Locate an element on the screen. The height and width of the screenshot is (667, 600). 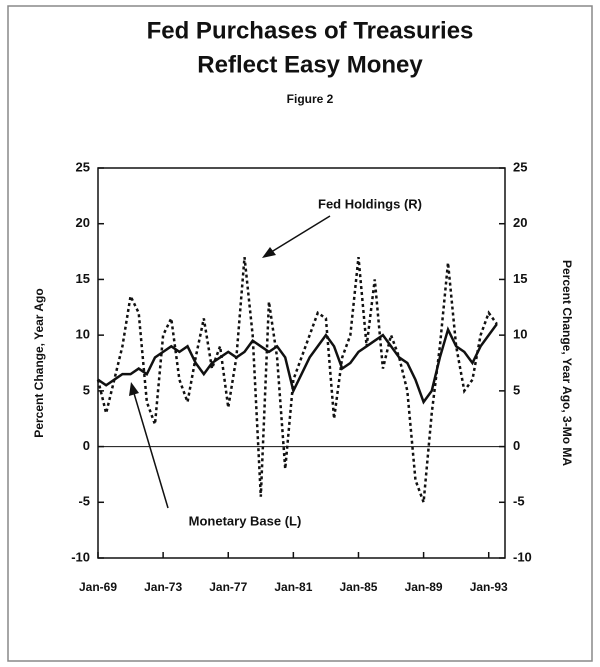
y-tick-label: 25 is located at coordinates (83, 166).